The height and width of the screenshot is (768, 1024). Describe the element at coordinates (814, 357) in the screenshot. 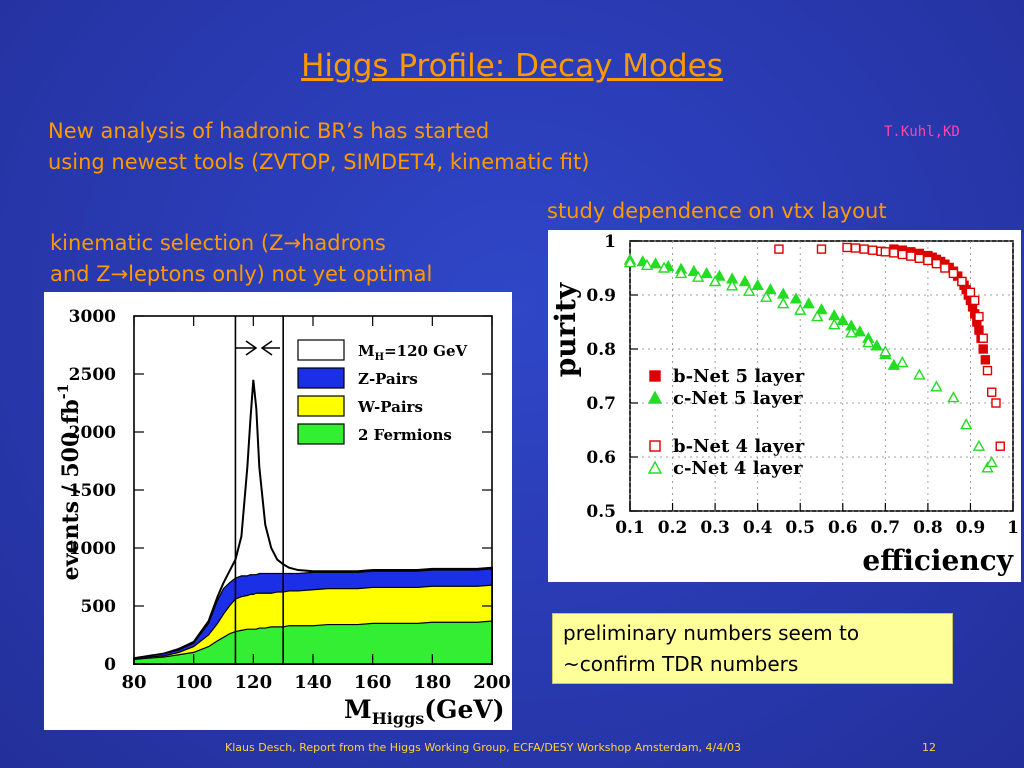

I see `scatter-points` at that location.